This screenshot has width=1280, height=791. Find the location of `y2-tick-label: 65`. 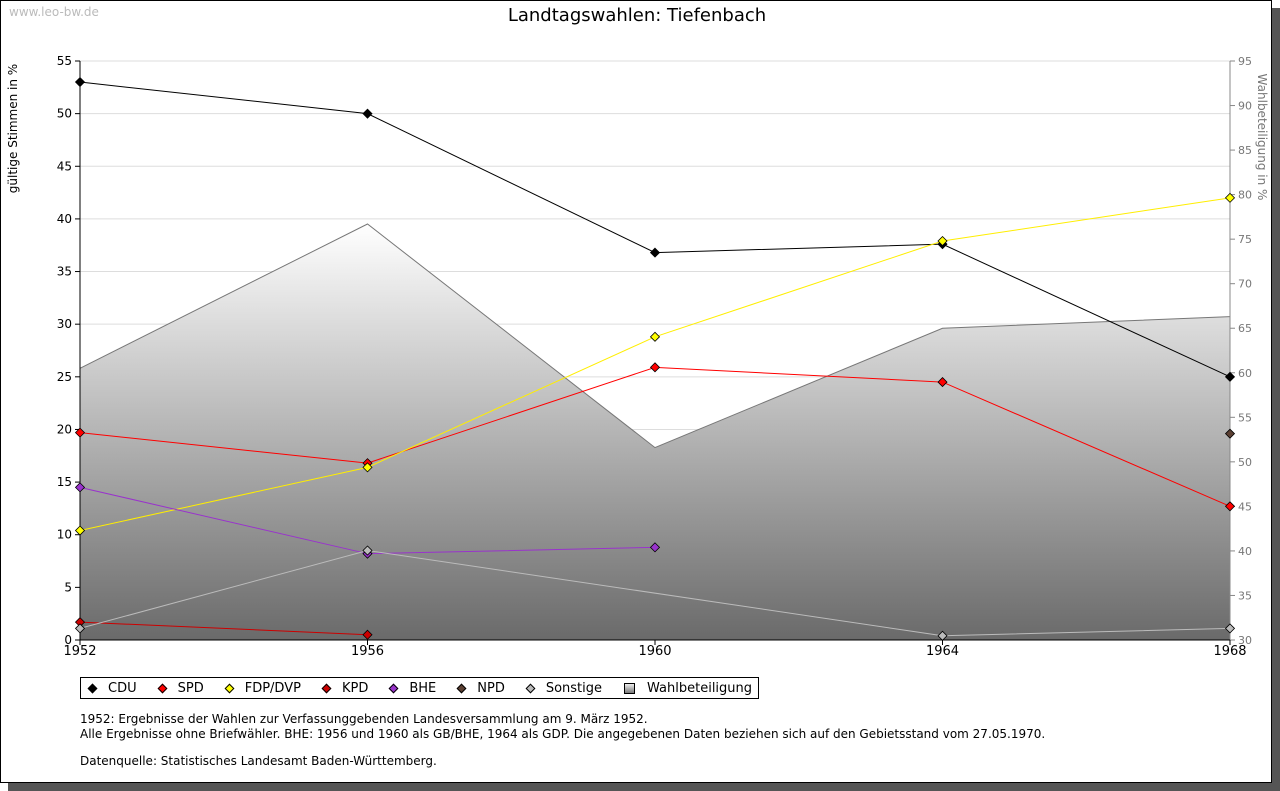

y2-tick-label: 65 is located at coordinates (1245, 328).